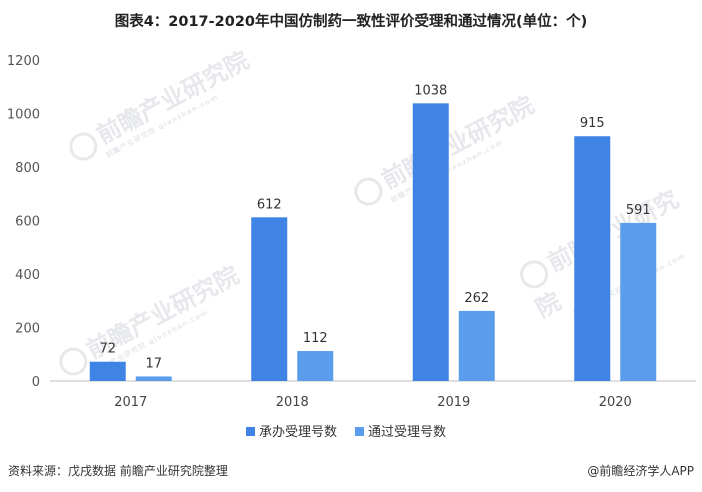 This screenshot has width=702, height=492. I want to click on x-tick-label: 2017, so click(130, 402).